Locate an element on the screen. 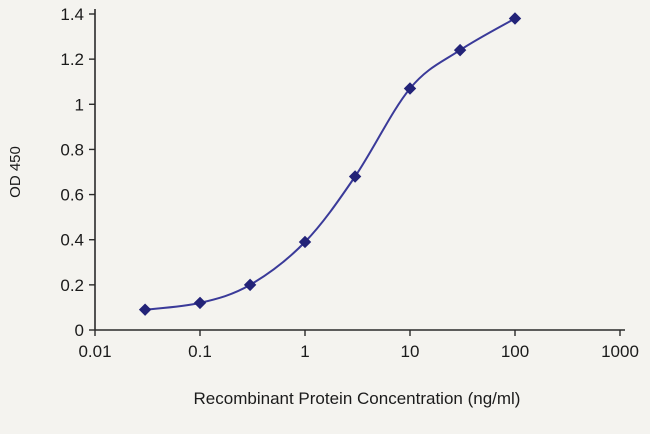 This screenshot has height=434, width=650. y-tick-label: 0.8 is located at coordinates (72, 149).